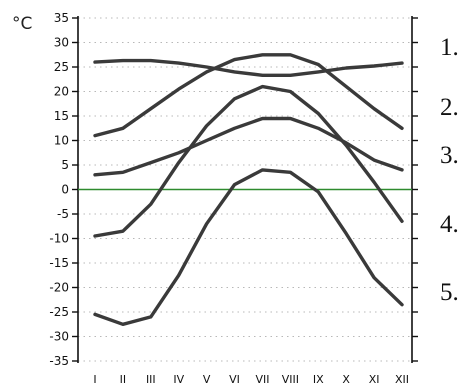 This screenshot has width=470, height=387. What do you see at coordinates (449, 292) in the screenshot?
I see `series-label-5: 5.` at bounding box center [449, 292].